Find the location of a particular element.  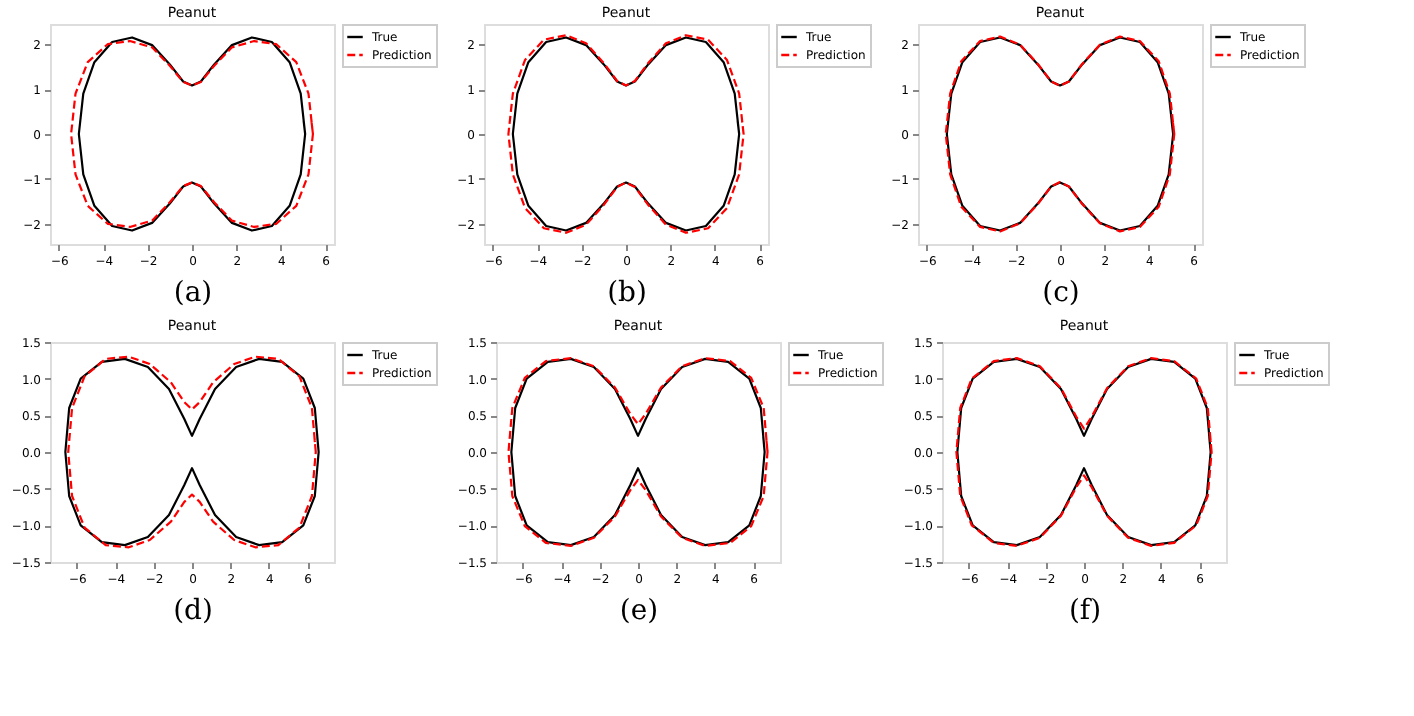

text: (c) is located at coordinates (1061, 293).